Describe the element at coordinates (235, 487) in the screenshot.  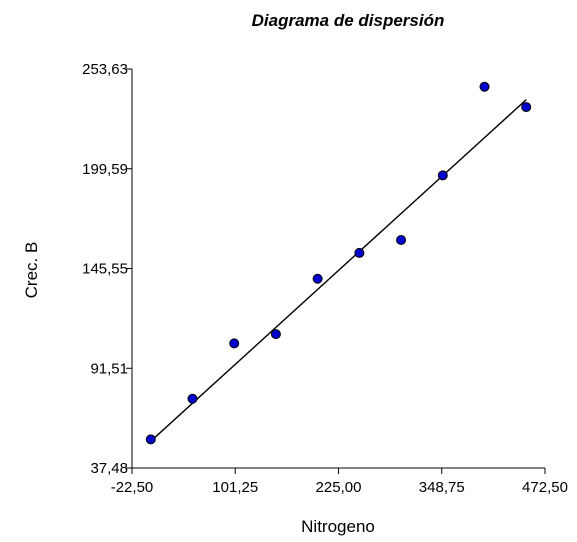
I see `x-tick-label: 101,25` at that location.